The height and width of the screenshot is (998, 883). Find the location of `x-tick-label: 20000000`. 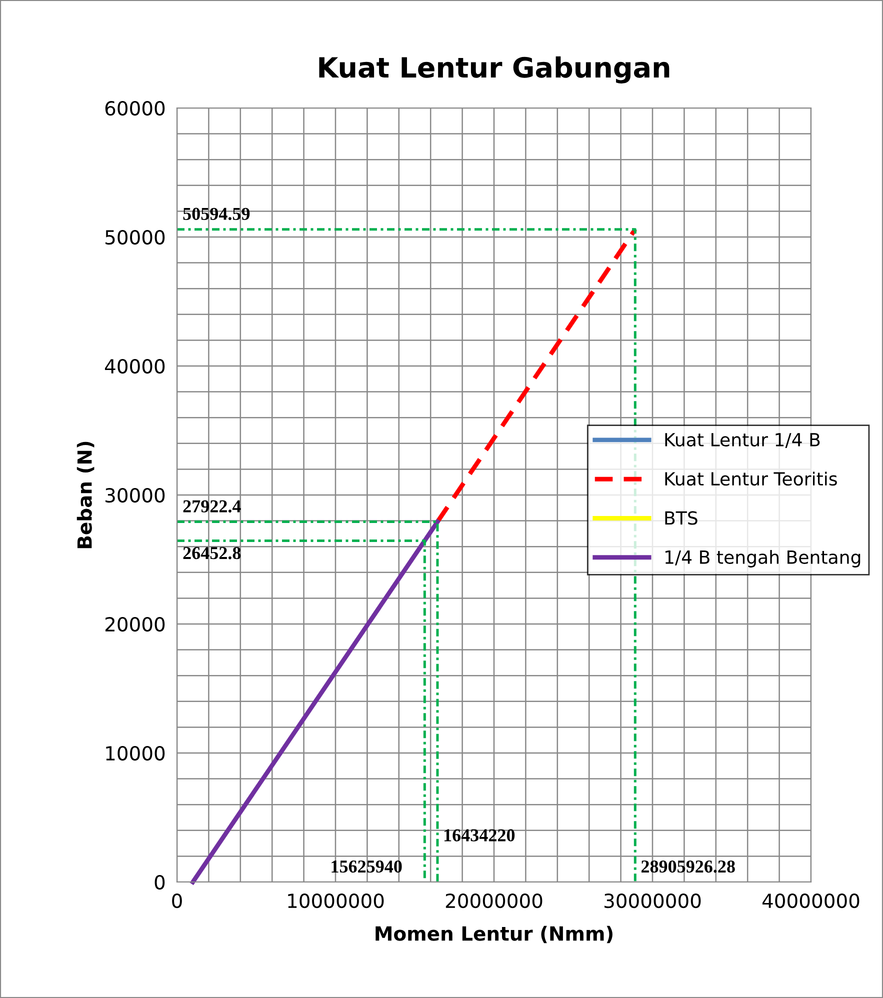

x-tick-label: 20000000 is located at coordinates (494, 900).